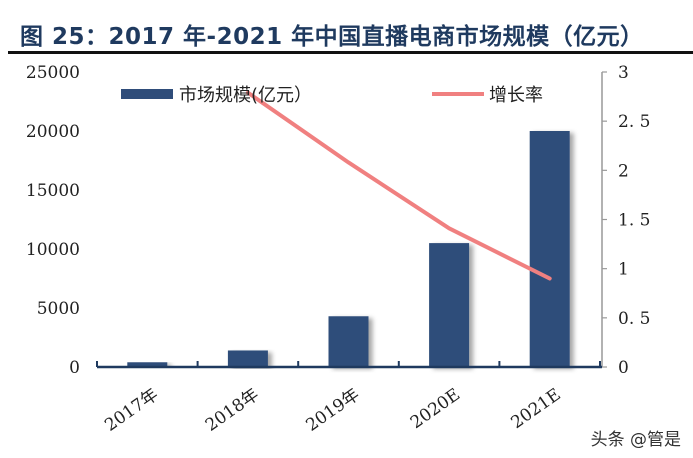 This screenshot has height=458, width=693. I want to click on category-label: 2021E, so click(535, 409).